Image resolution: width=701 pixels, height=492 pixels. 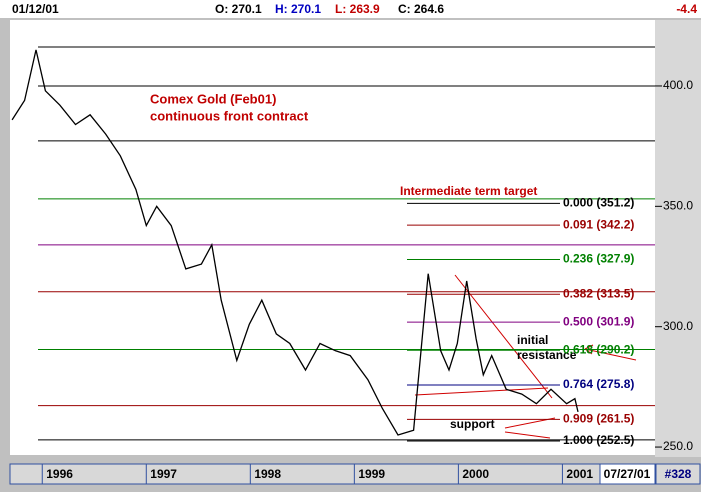 I want to click on chart-subtitle: continuous front contract, so click(x=229, y=115).